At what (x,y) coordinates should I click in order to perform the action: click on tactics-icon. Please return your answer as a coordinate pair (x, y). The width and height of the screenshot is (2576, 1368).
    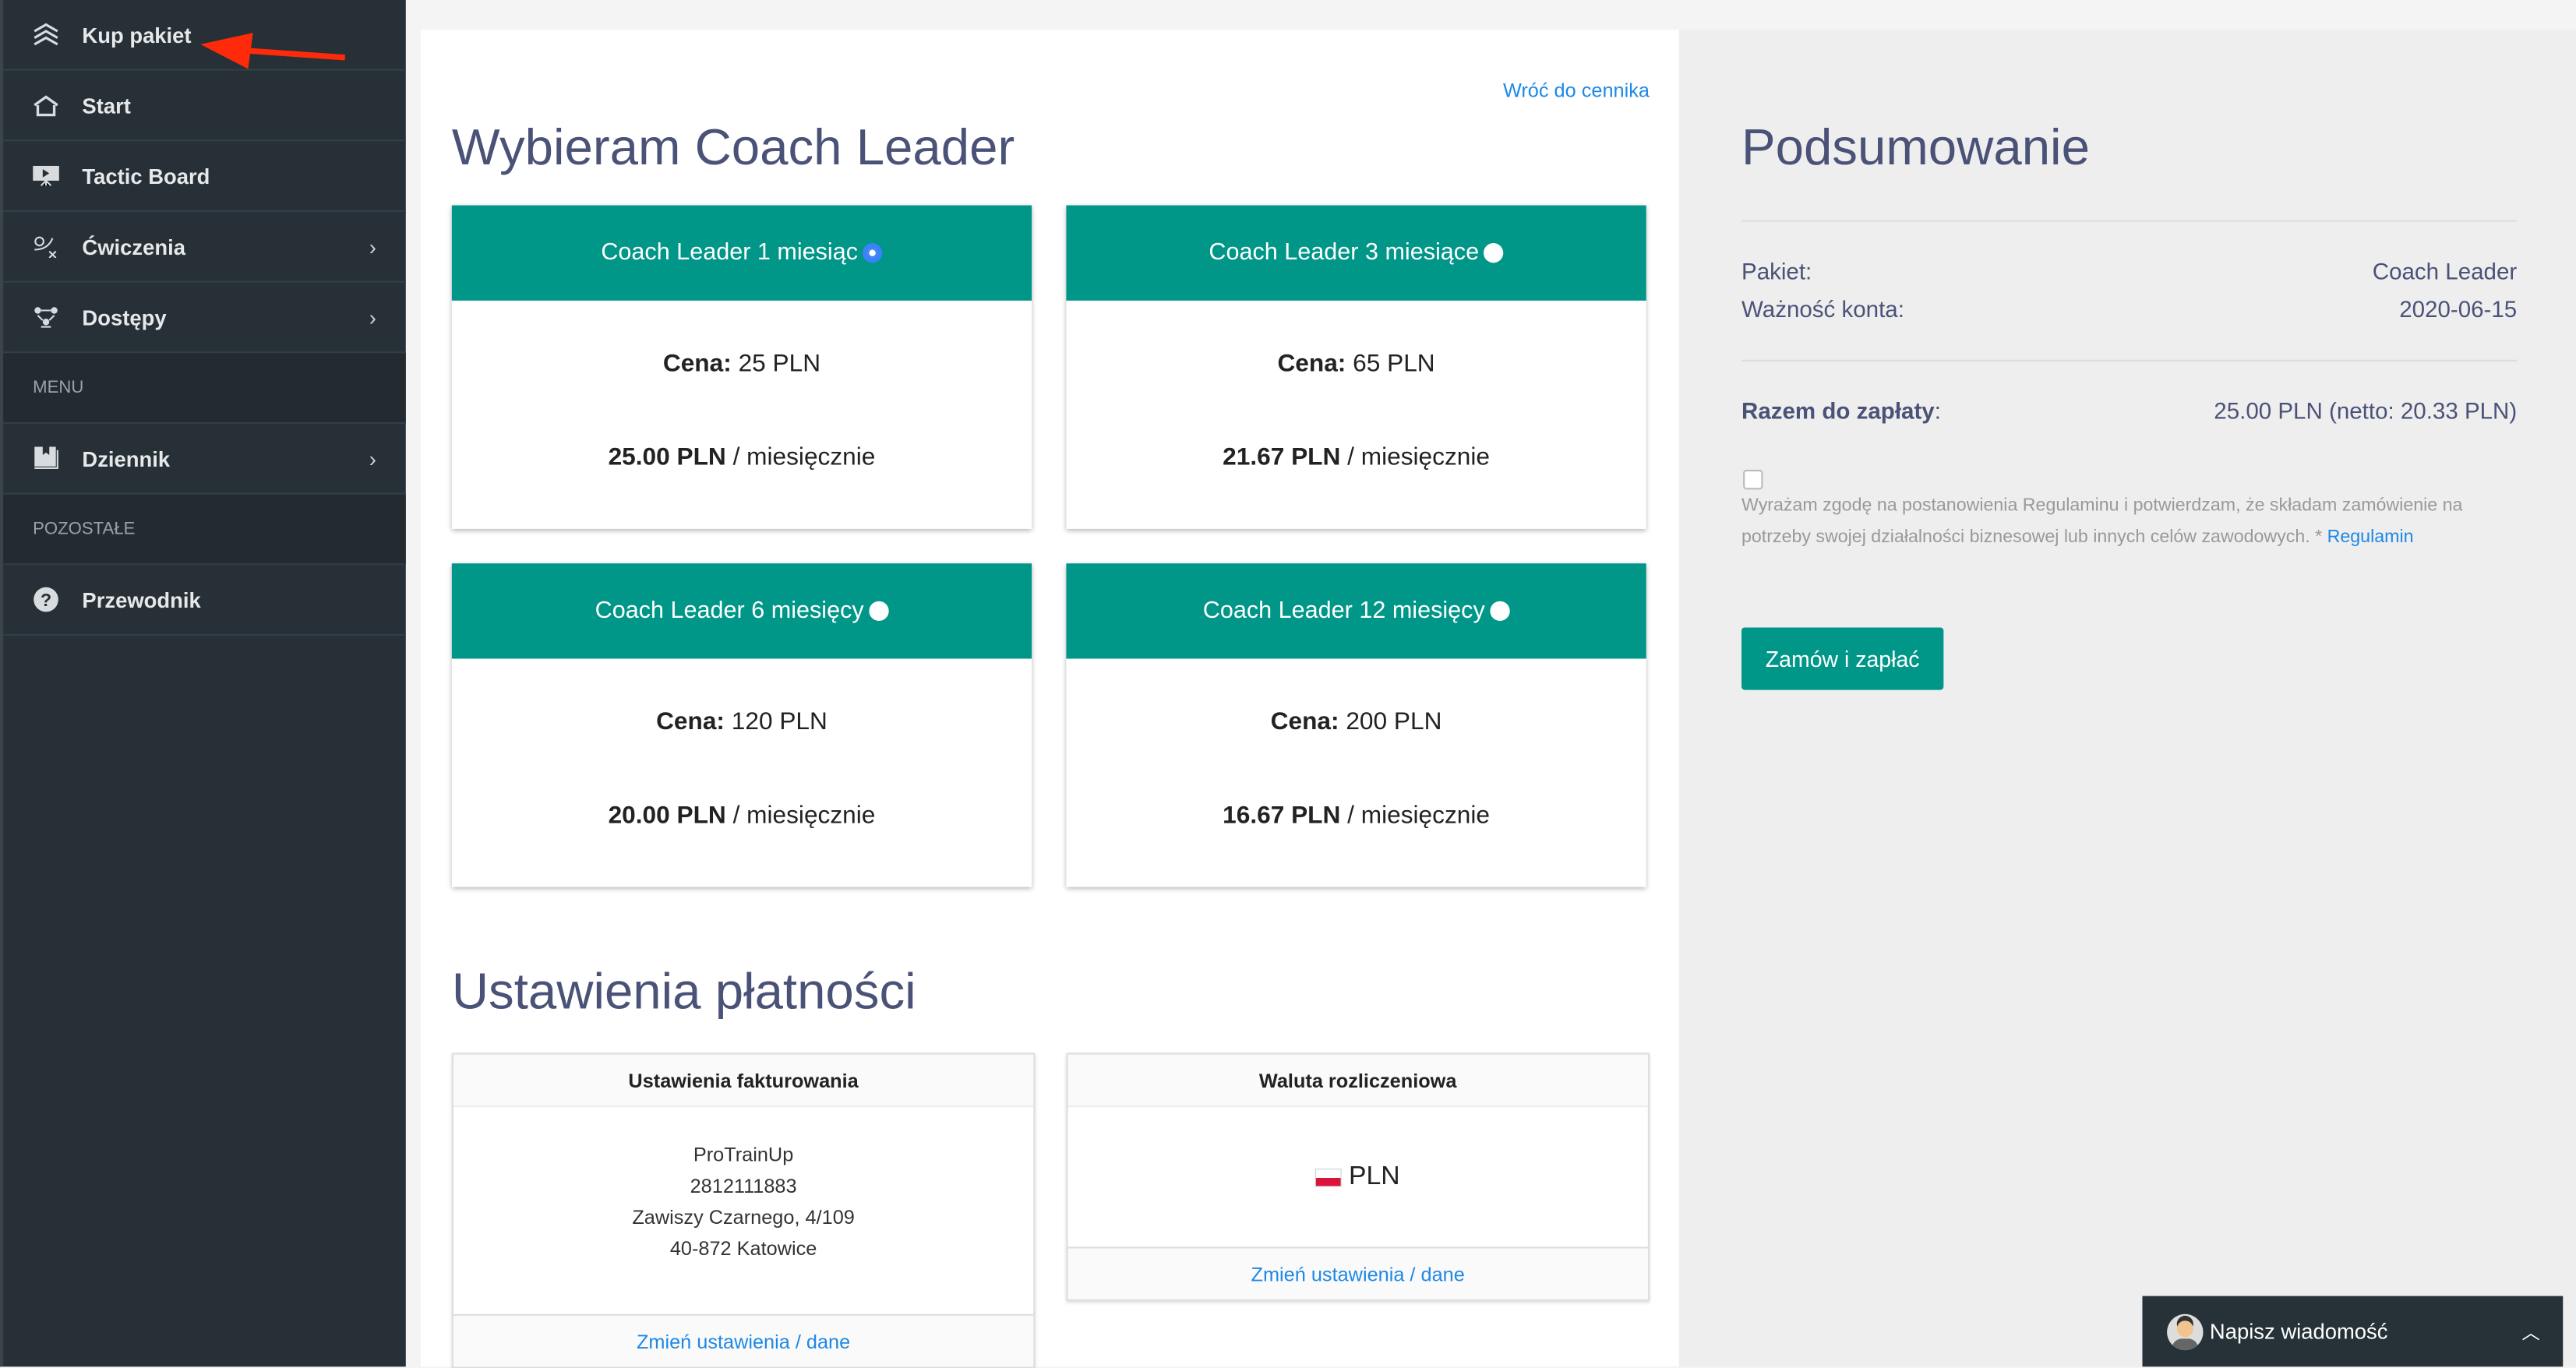
    Looking at the image, I should click on (46, 247).